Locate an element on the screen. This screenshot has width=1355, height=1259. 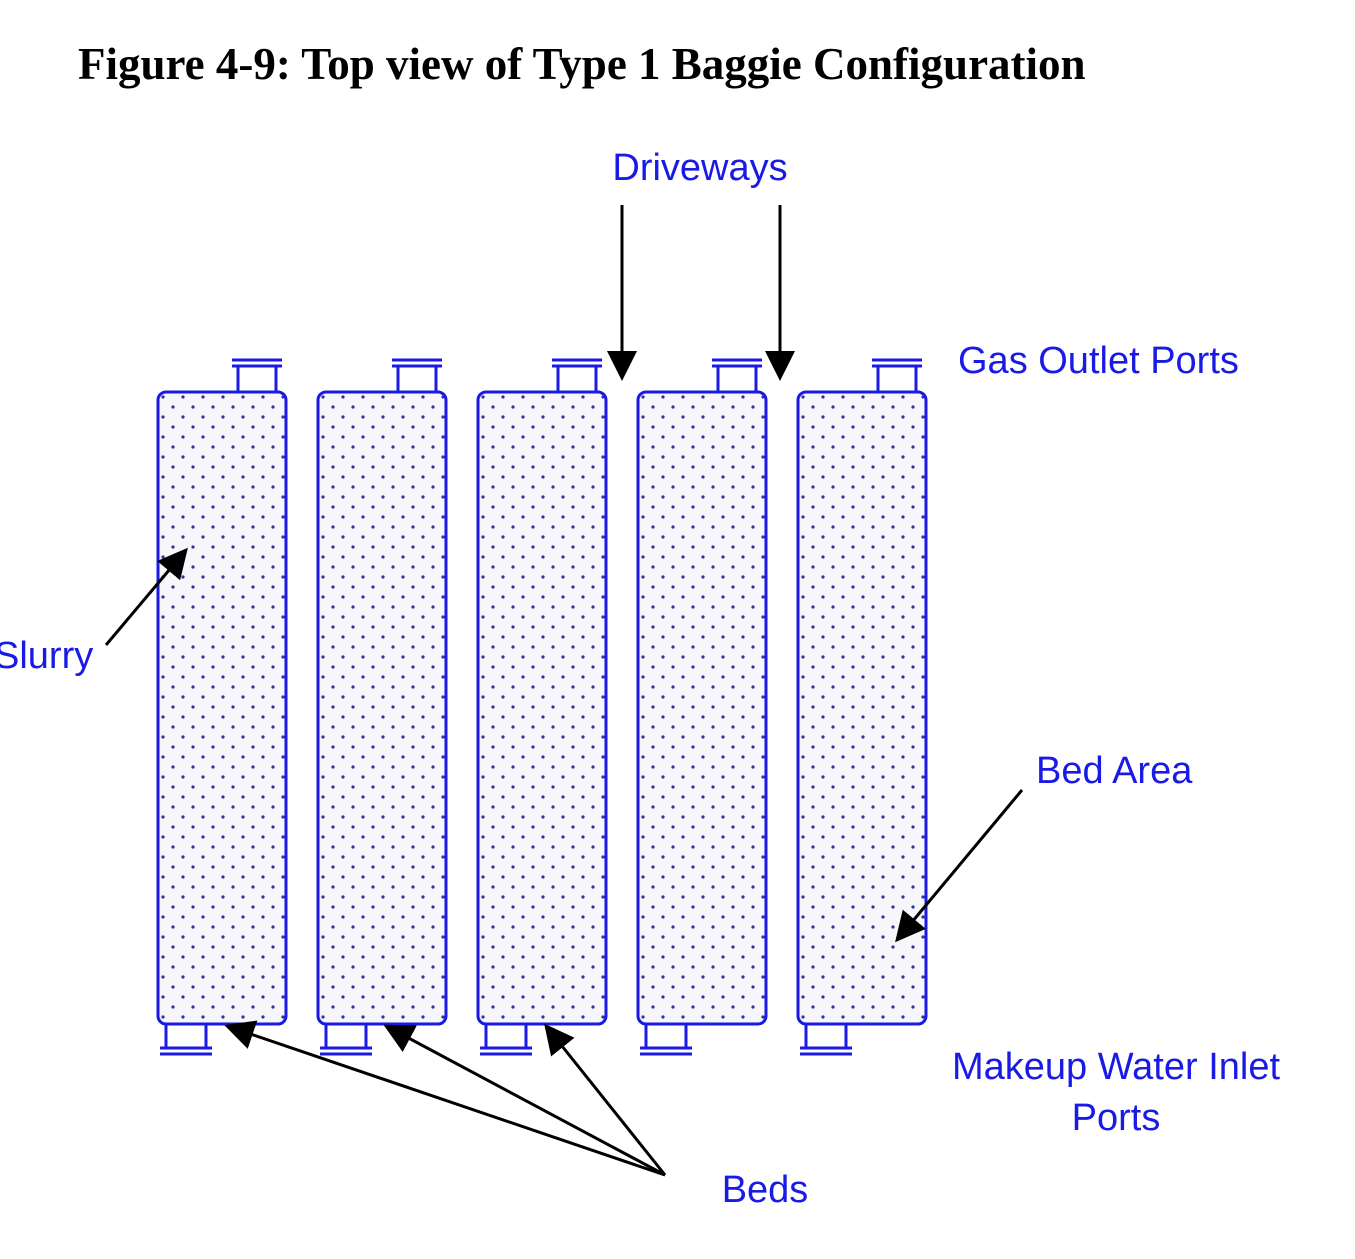
slurry-label: Slurry is located at coordinates (46, 656).